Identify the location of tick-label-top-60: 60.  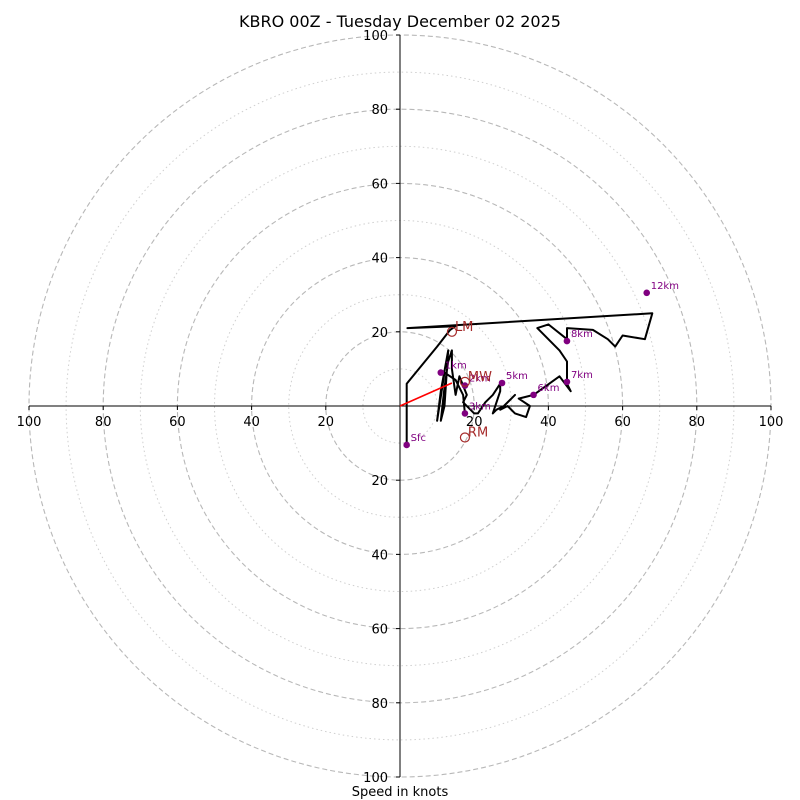
(379, 184).